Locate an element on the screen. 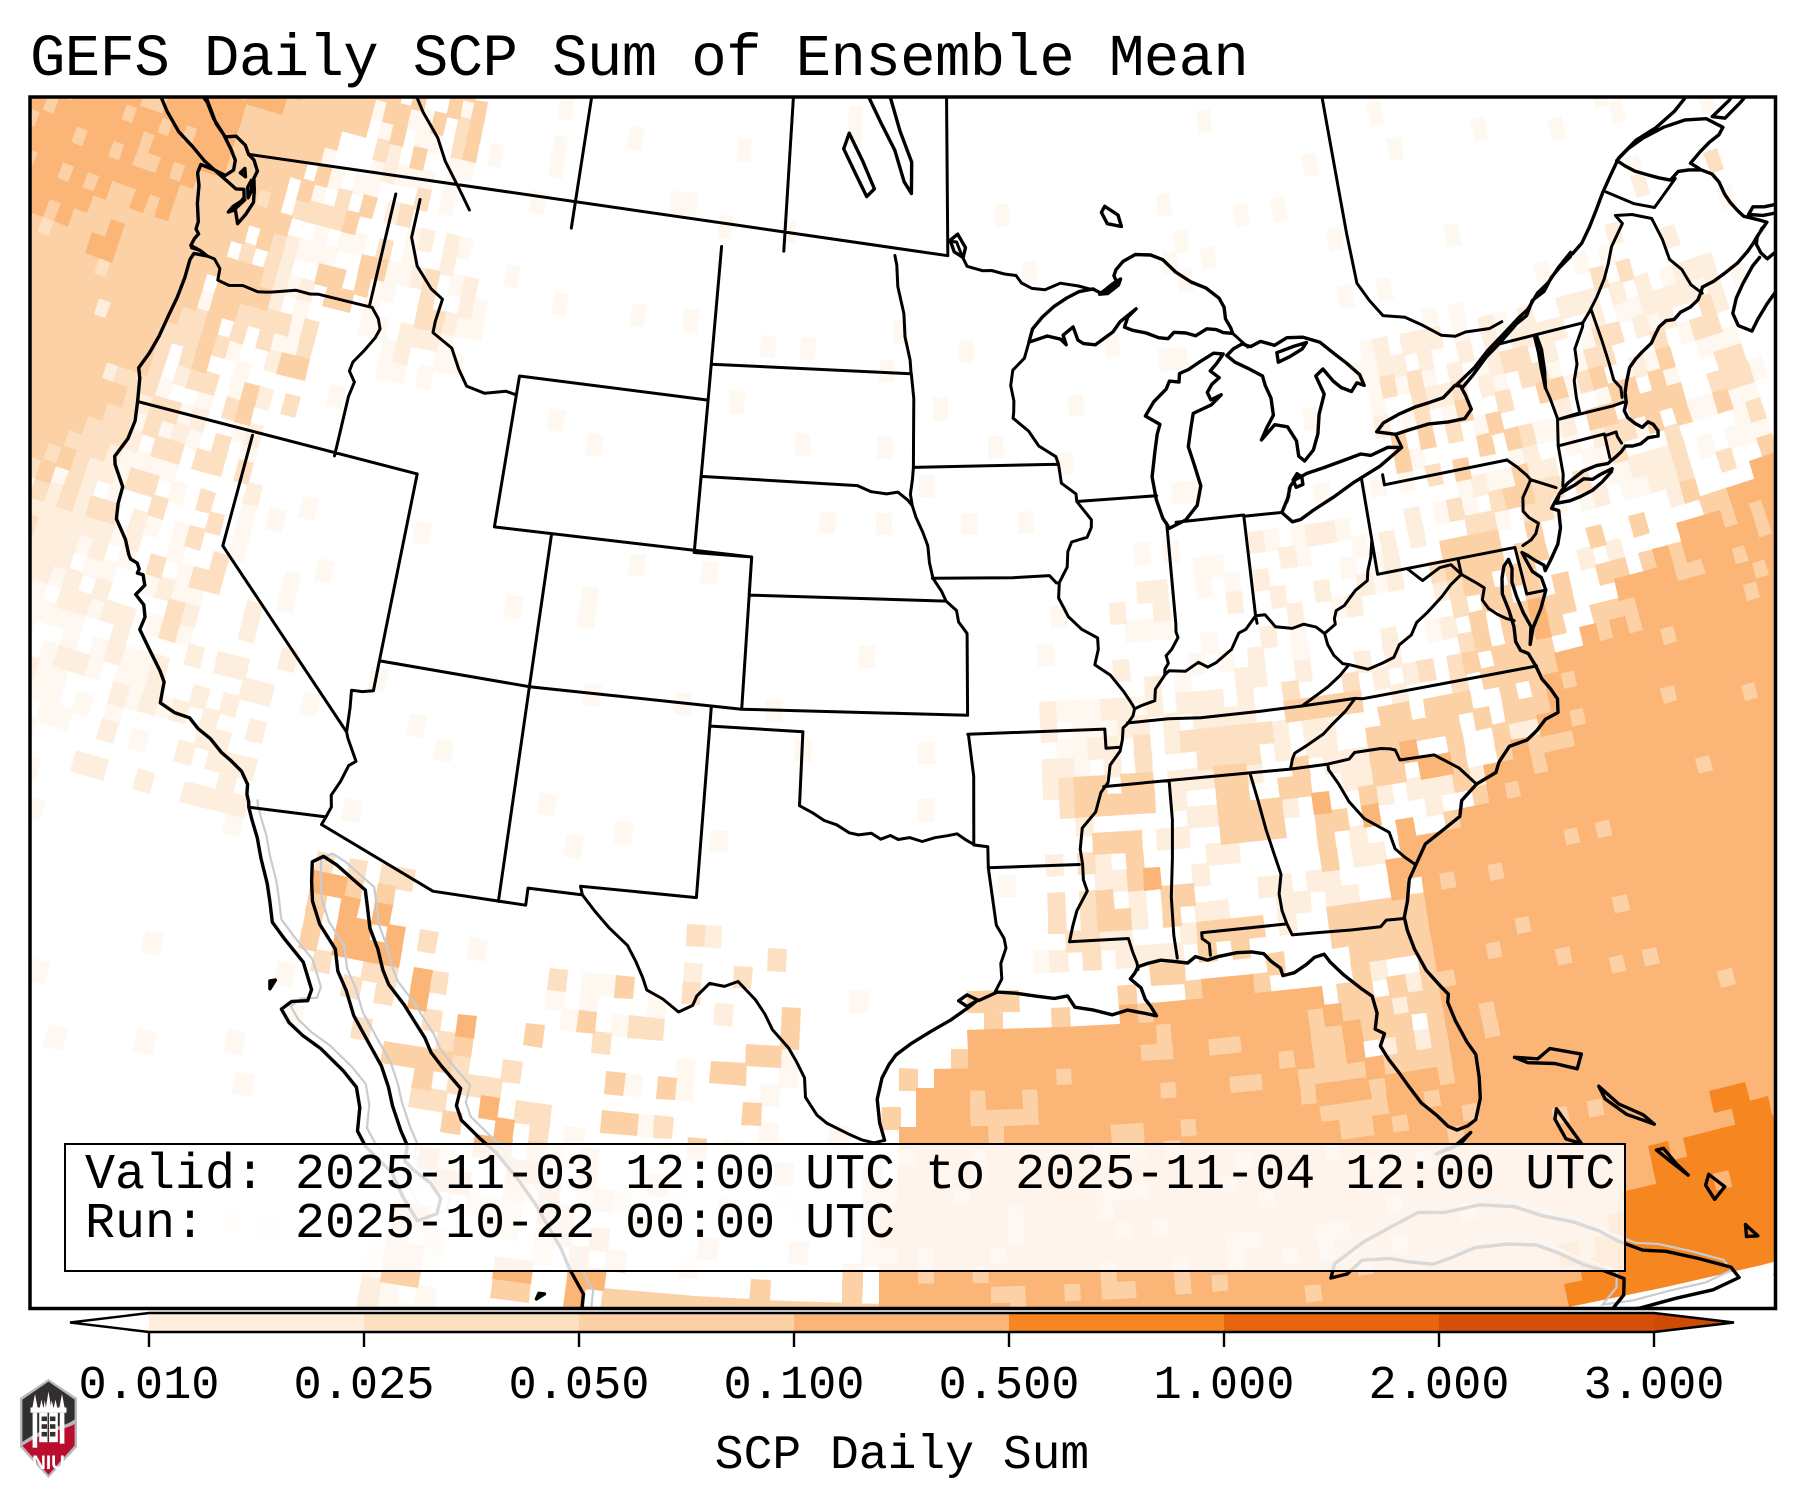 The image size is (1803, 1500). svg-text: 2.000 is located at coordinates (1438, 1386).